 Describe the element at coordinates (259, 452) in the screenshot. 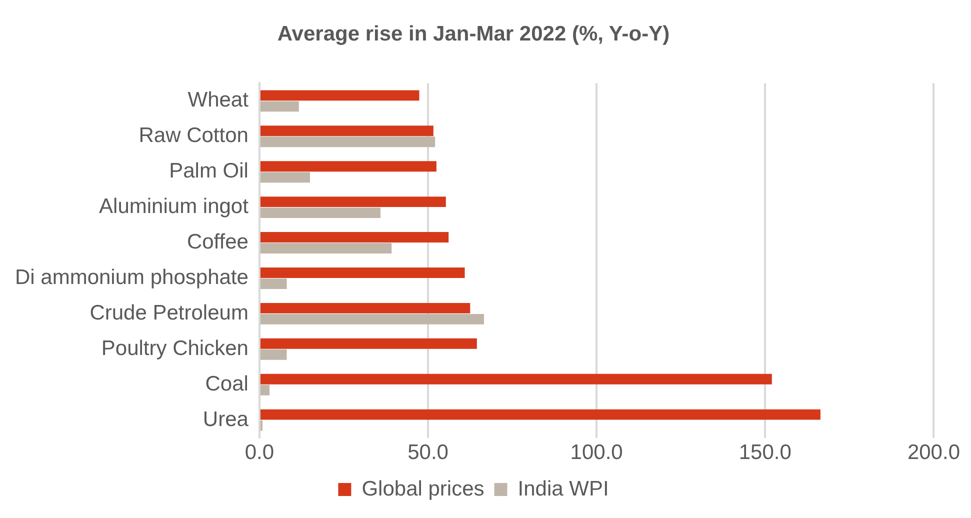

I see `x-tick-label: 0.0` at that location.